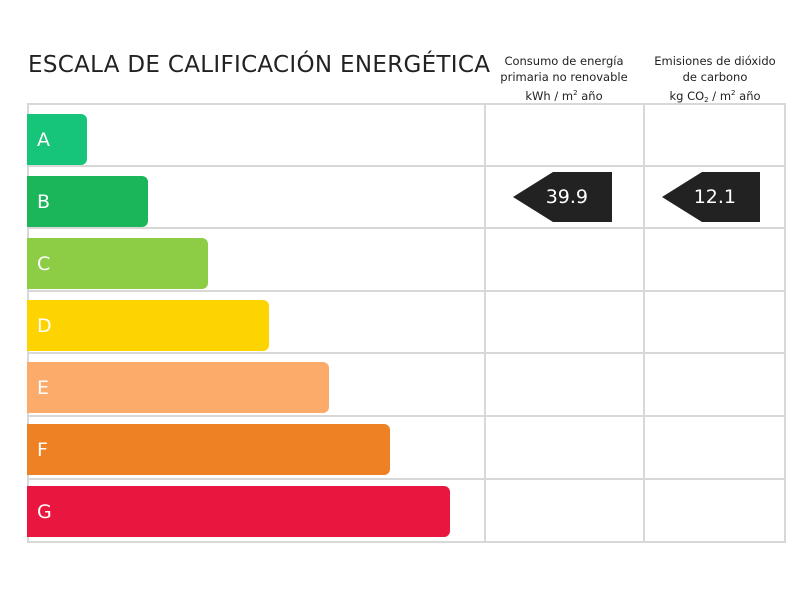 The image size is (800, 600). I want to click on energy-class-f-label: F, so click(42, 449).